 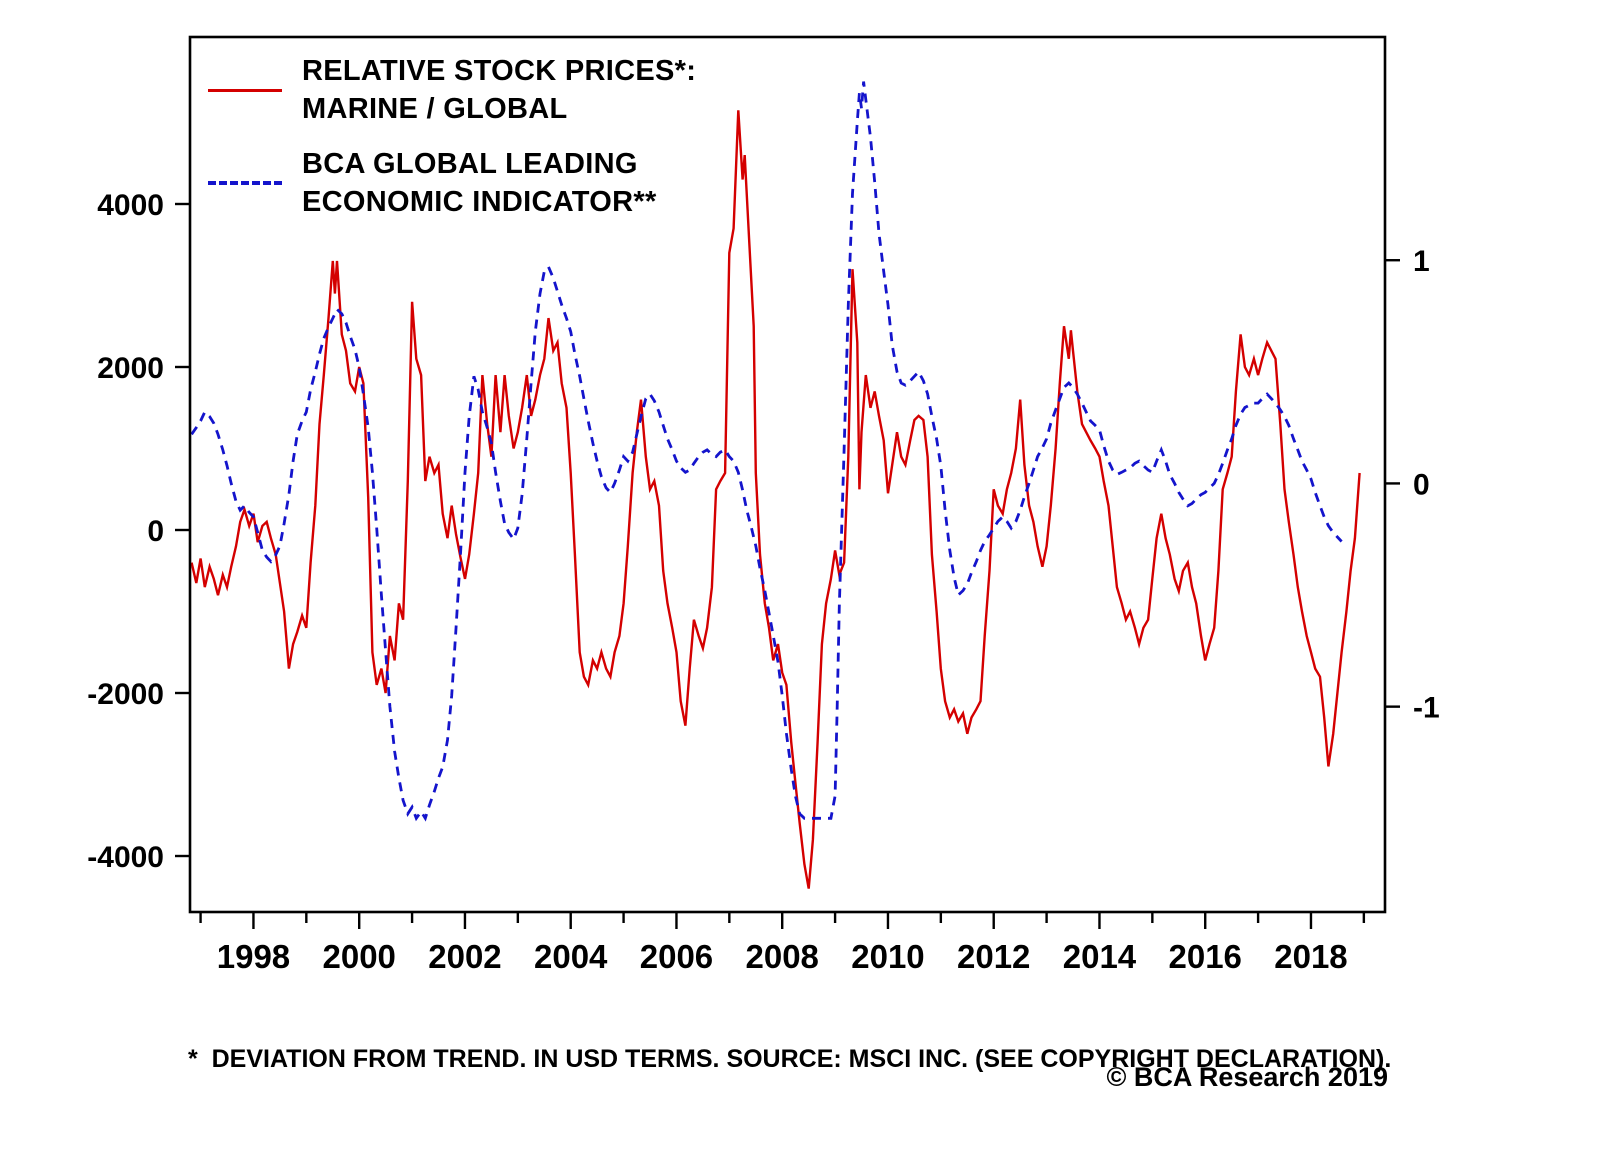 I want to click on legend-label-line1: BCA GLOBAL LEADING, so click(x=470, y=163).